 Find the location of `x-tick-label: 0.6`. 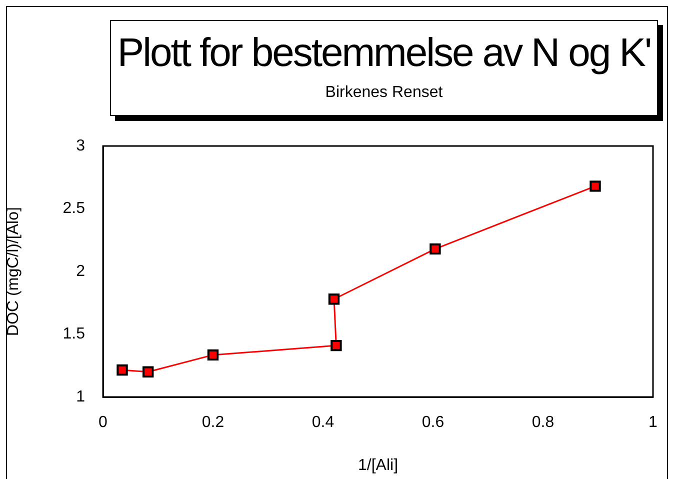

x-tick-label: 0.6 is located at coordinates (433, 423).